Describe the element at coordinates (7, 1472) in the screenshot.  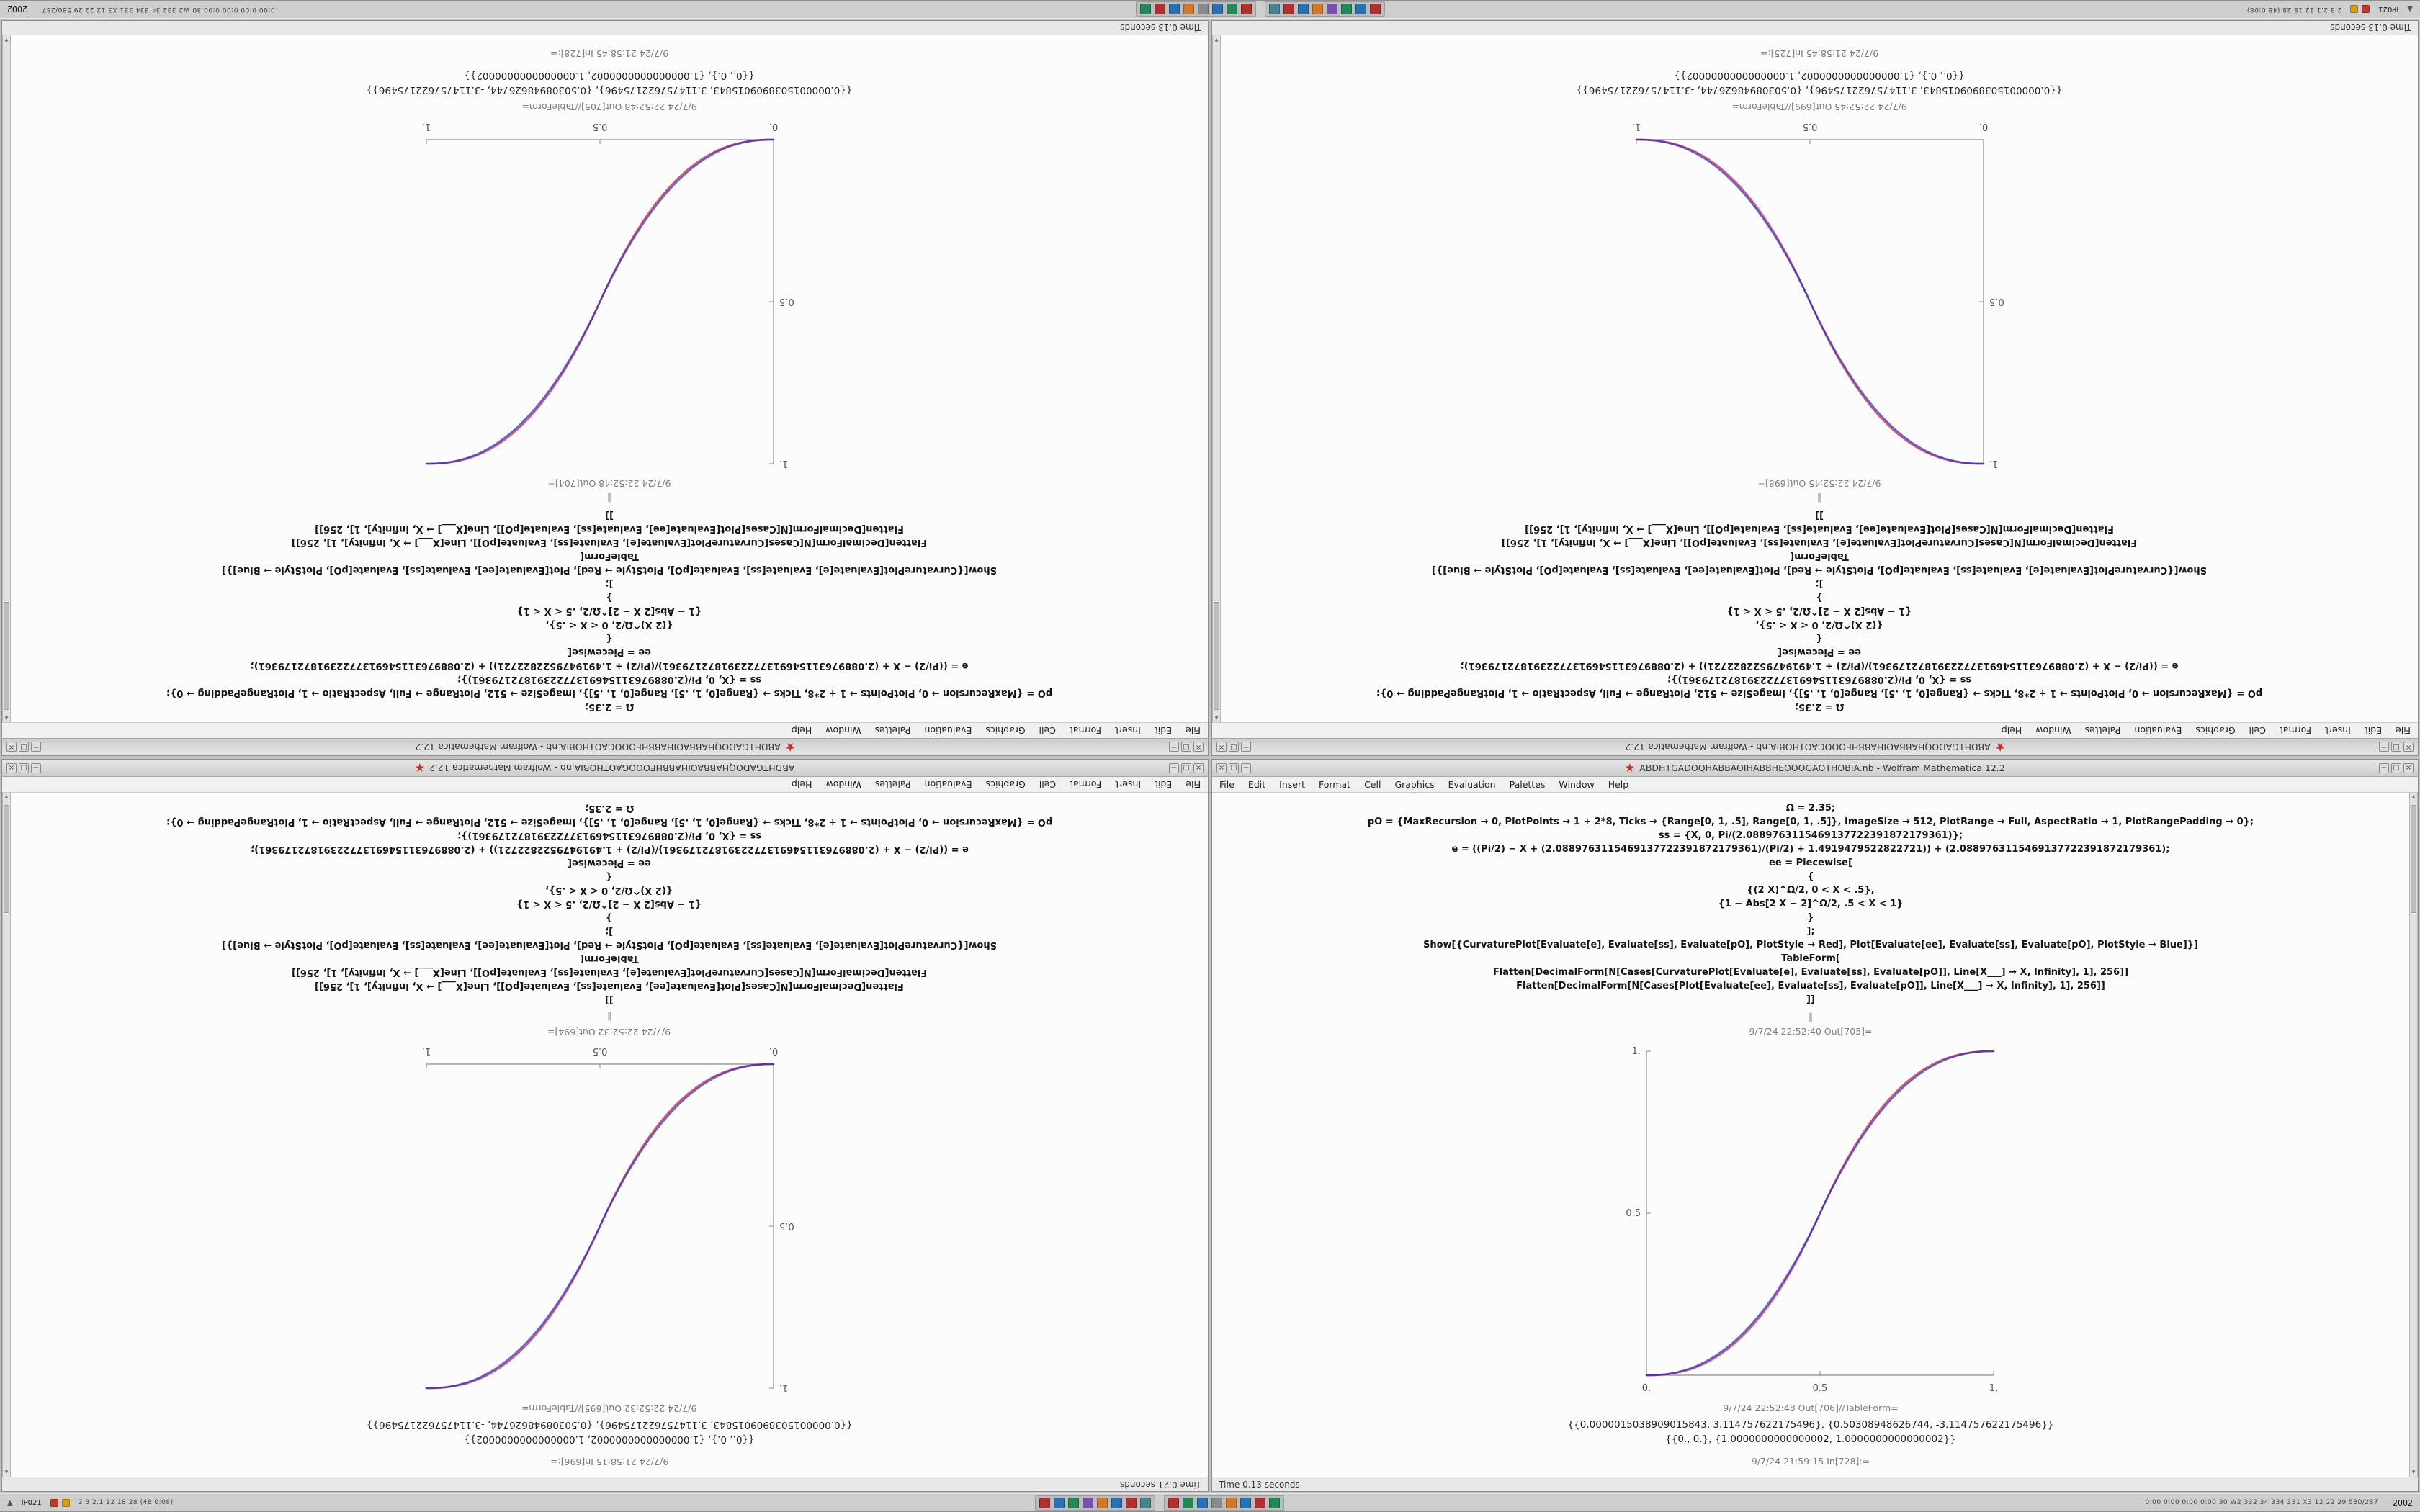
I see `scroll-down-icon: ▾` at that location.